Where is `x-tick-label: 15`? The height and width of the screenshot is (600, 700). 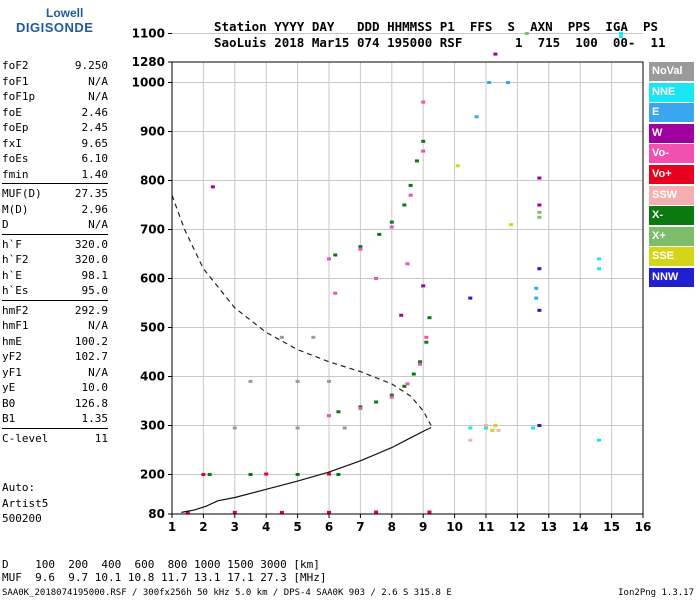
x-tick-label: 15 is located at coordinates (611, 527).